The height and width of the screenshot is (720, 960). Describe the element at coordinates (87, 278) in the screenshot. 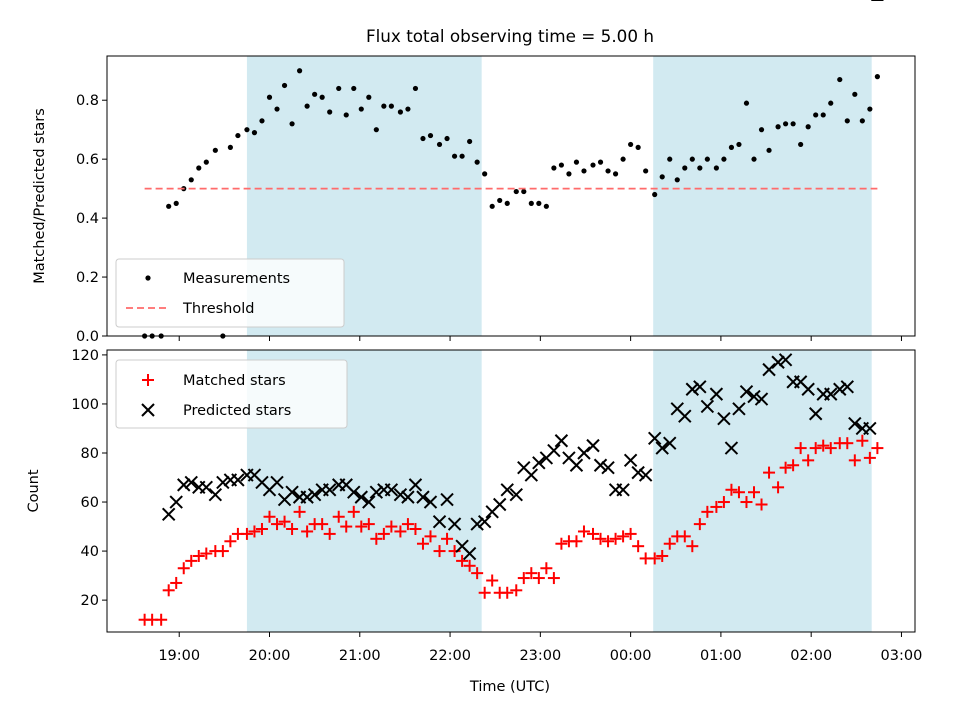

I see `top-ytick-label: 0.2` at that location.